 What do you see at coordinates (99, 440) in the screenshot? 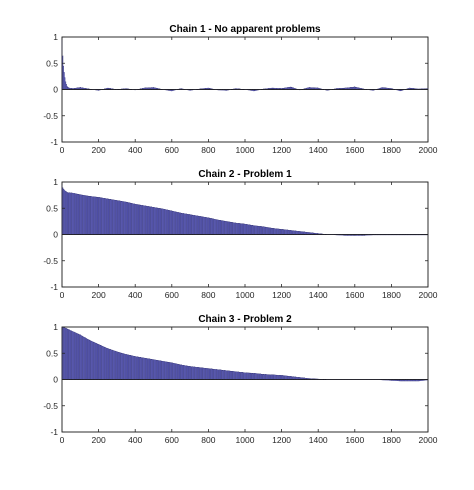
I see `x-tick-label: 200` at bounding box center [99, 440].